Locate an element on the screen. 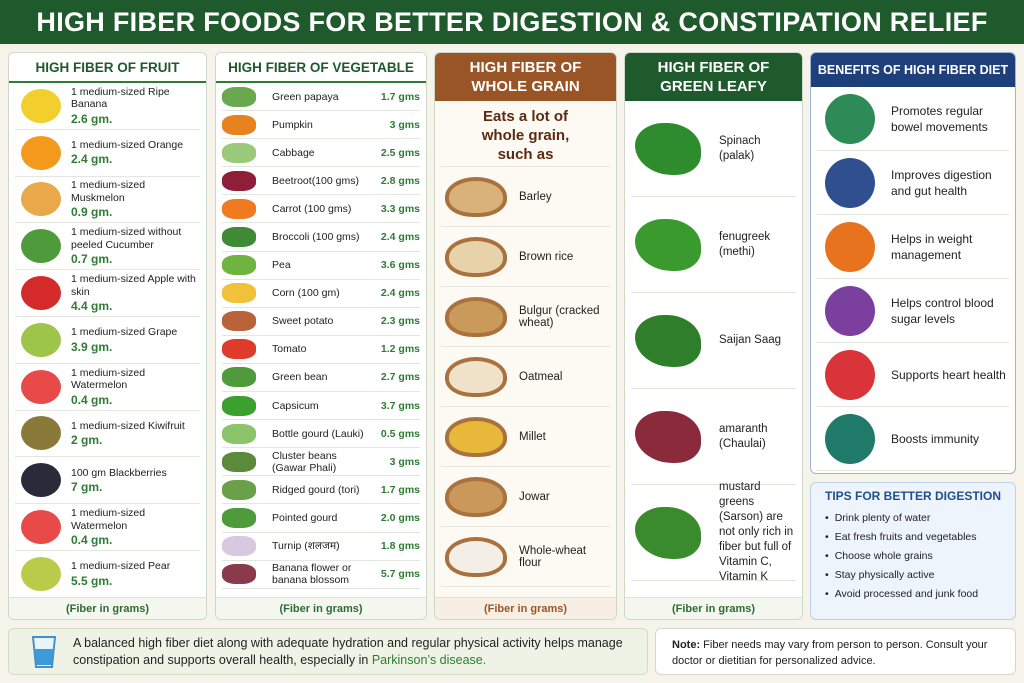 The image size is (1024, 683). food-name: 1 medium-sized Pear is located at coordinates (121, 566).